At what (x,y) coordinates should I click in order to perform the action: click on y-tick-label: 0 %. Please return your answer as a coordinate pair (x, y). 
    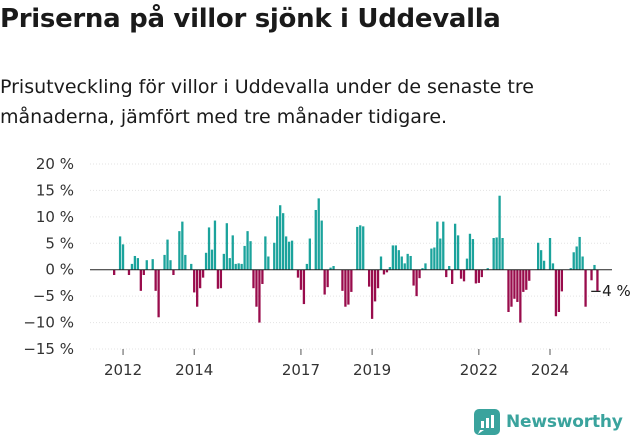
    Looking at the image, I should click on (59, 270).